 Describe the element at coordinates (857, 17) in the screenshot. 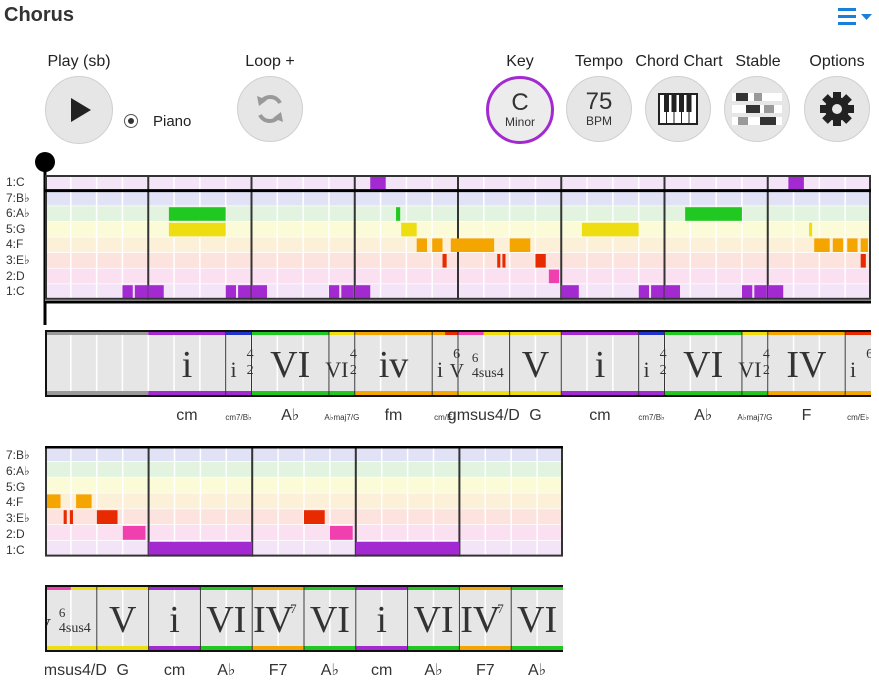

I see `hamburger-dropdown-icon` at that location.